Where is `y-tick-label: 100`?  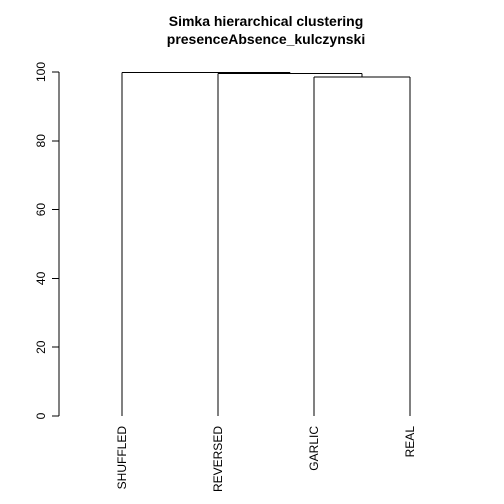
y-tick-label: 100 is located at coordinates (41, 72).